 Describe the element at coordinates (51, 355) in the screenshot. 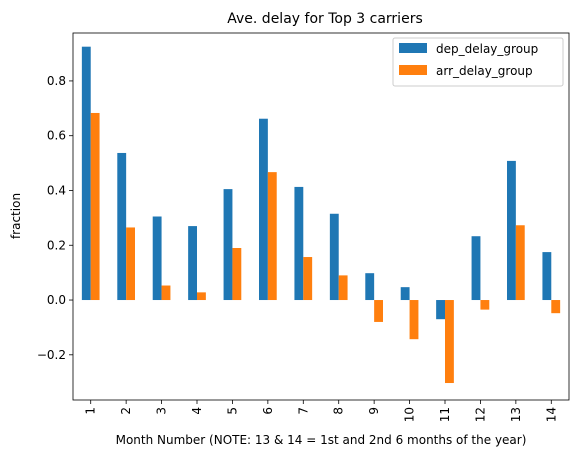

I see `y-tick-label: −0.2` at that location.